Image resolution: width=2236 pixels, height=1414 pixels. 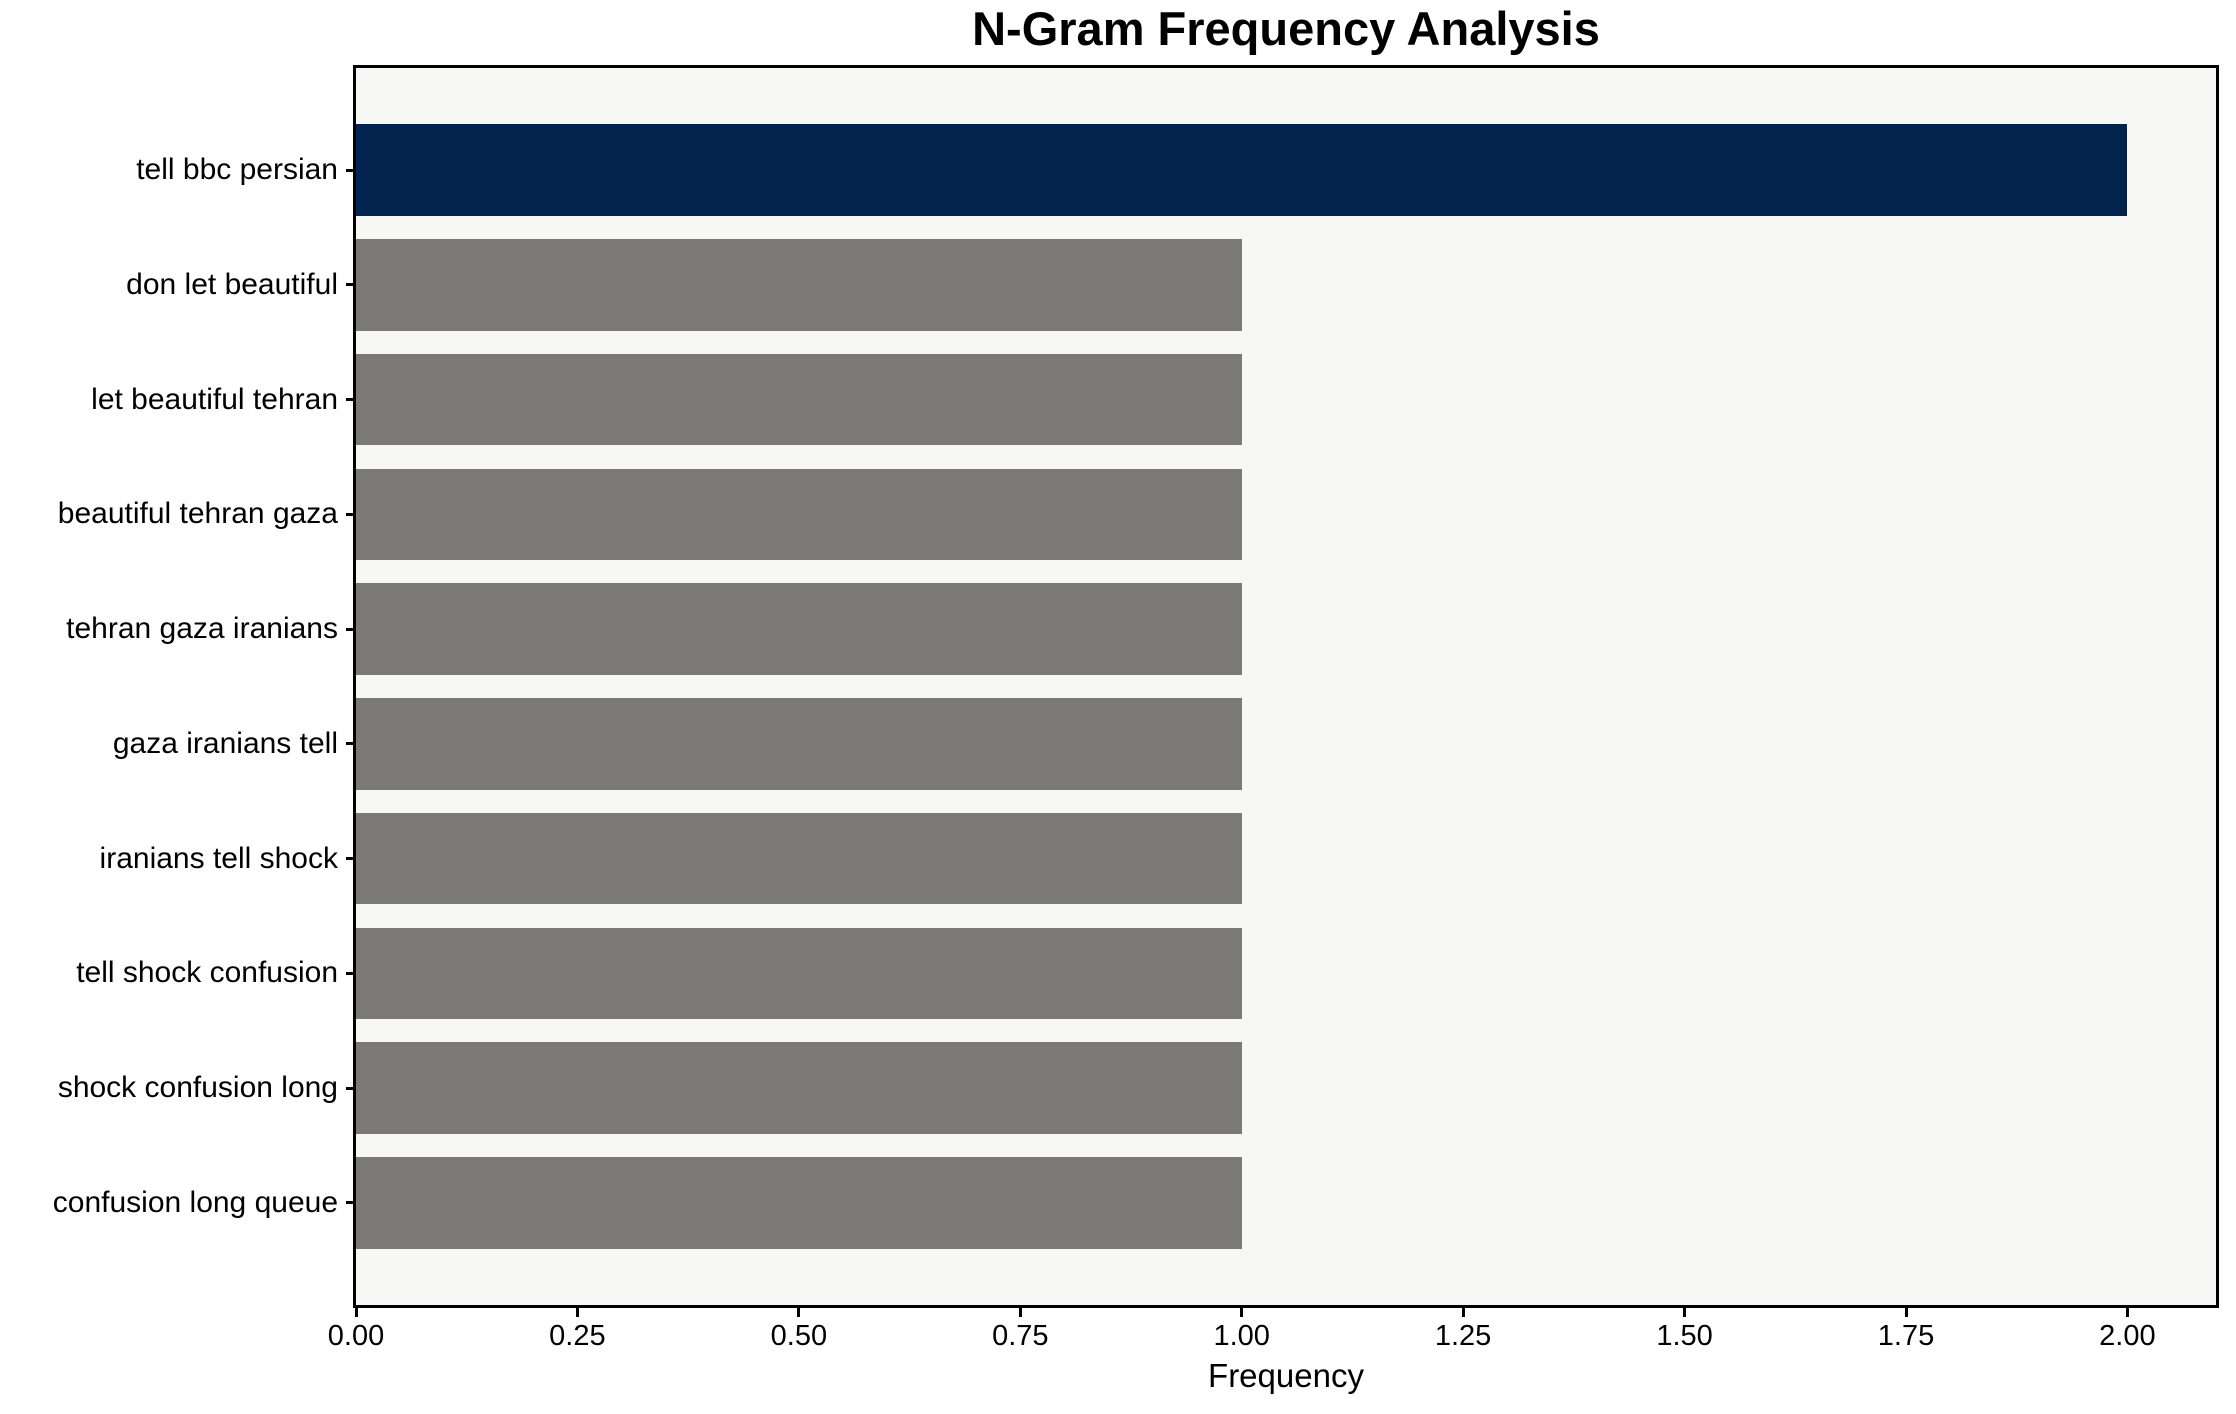 What do you see at coordinates (218, 858) in the screenshot?
I see `y-tick-label-6: iranians tell shock` at bounding box center [218, 858].